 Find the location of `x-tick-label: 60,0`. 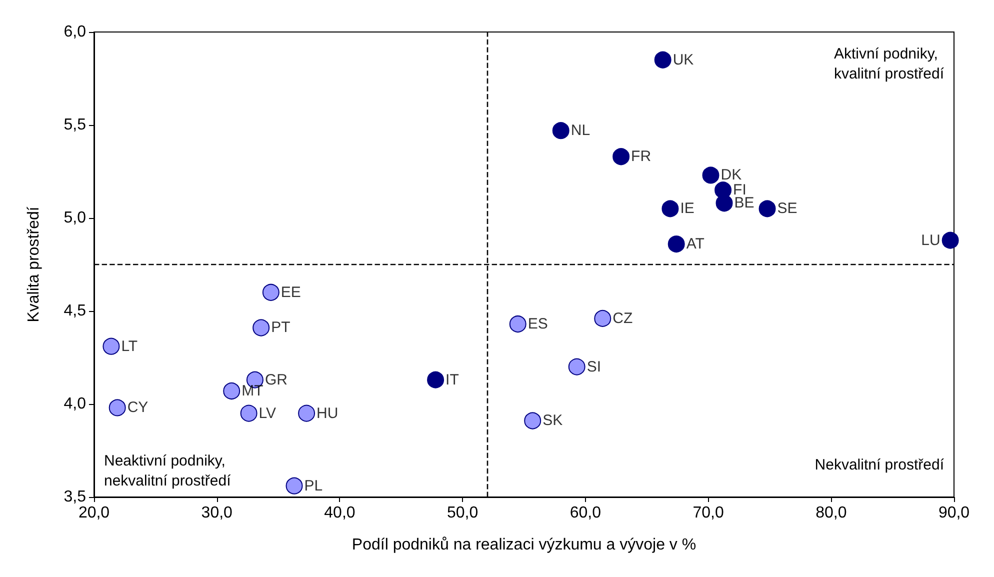

x-tick-label: 60,0 is located at coordinates (586, 513).